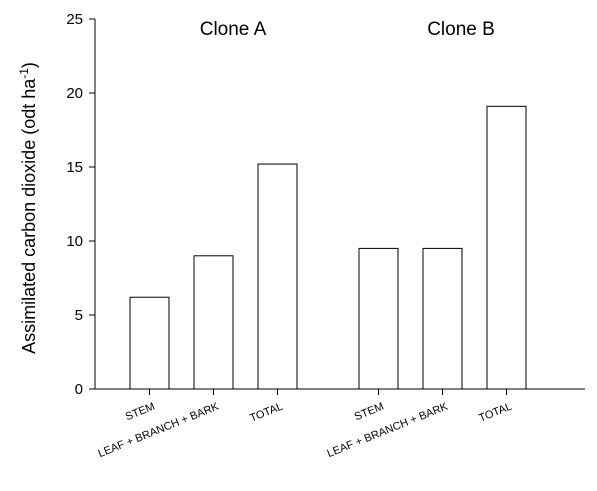 This screenshot has width=597, height=491. I want to click on y-tick-label: 5, so click(79, 315).